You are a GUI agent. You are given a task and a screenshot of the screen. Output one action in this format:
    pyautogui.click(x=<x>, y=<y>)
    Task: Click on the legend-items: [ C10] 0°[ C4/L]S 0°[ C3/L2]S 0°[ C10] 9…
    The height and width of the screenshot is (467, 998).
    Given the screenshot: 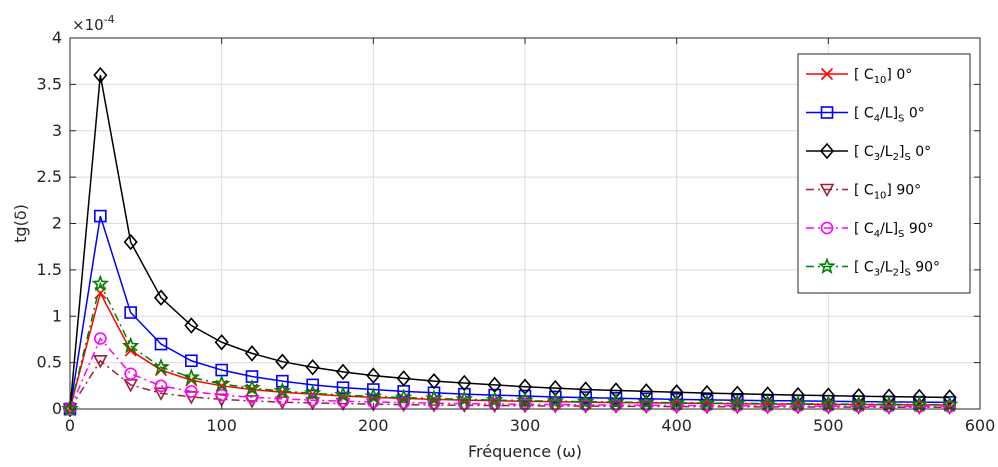 What is the action you would take?
    pyautogui.click(x=873, y=173)
    